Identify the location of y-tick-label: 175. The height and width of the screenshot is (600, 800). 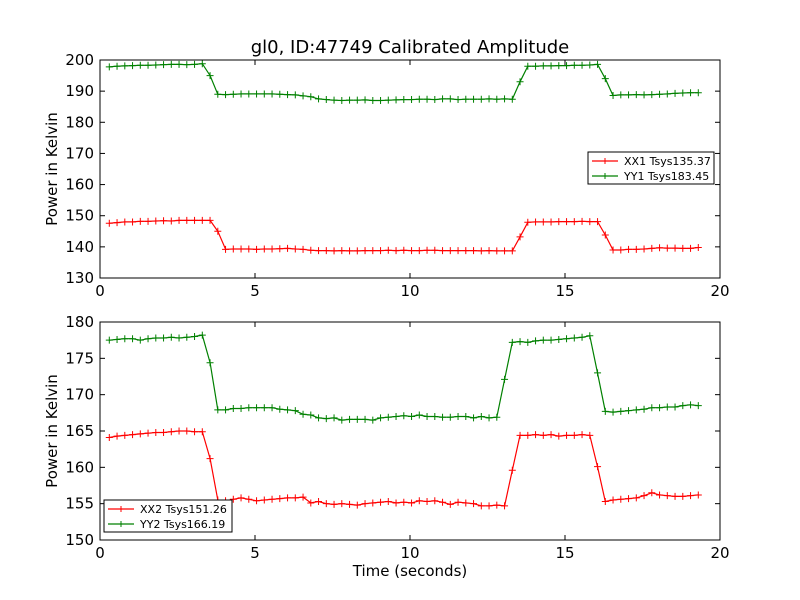
(79, 358).